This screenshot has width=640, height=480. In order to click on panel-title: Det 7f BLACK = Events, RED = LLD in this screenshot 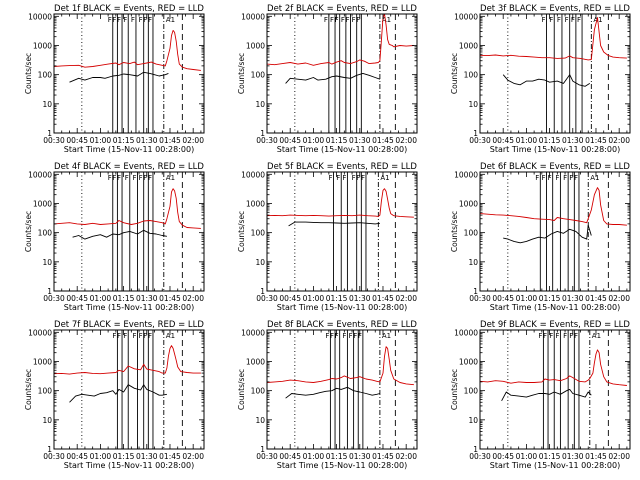, I will do `click(129, 325)`.